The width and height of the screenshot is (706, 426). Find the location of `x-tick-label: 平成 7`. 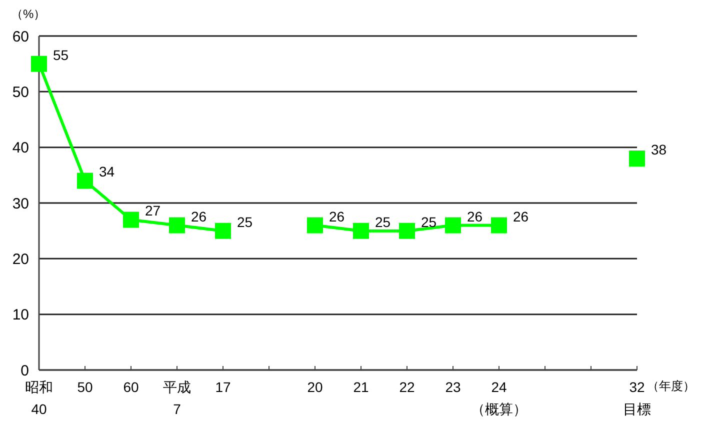

x-tick-label: 平成 7 is located at coordinates (177, 398).